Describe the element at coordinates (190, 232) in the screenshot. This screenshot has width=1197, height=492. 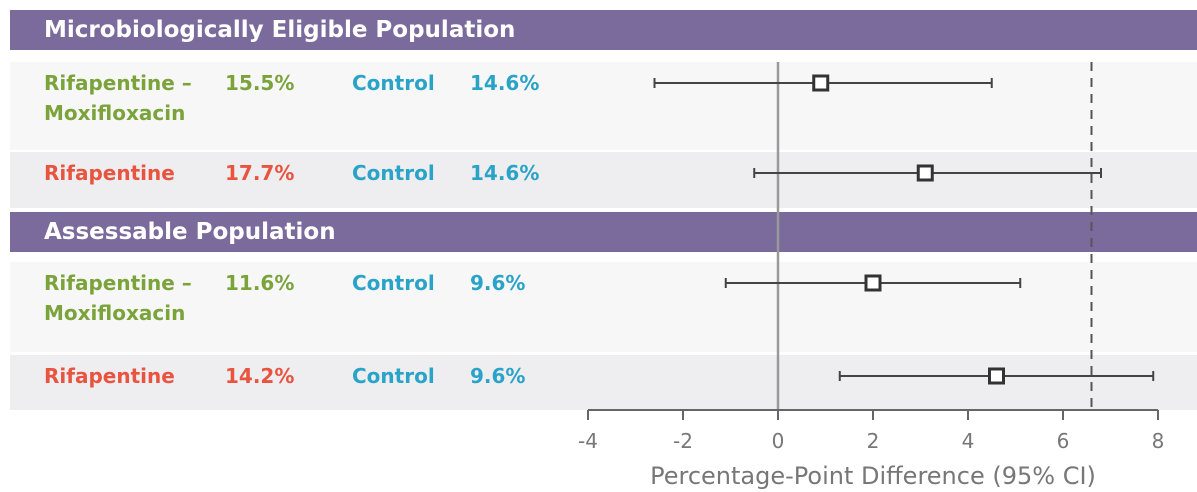
I see `section-title: Assessable Population` at that location.